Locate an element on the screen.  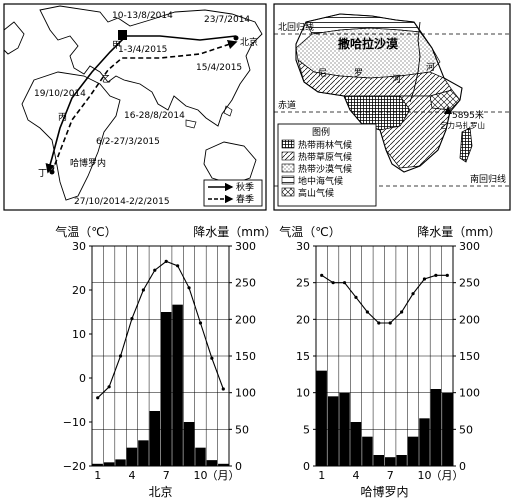
gaborone-label: 哈博罗内 is located at coordinates (88, 163).